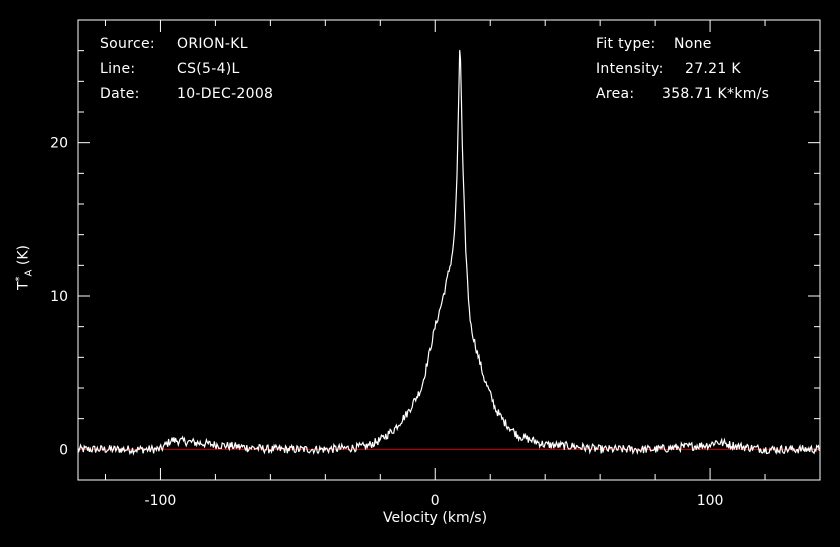 Image resolution: width=840 pixels, height=547 pixels. Describe the element at coordinates (435, 501) in the screenshot. I see `x-tick-label: 0` at that location.